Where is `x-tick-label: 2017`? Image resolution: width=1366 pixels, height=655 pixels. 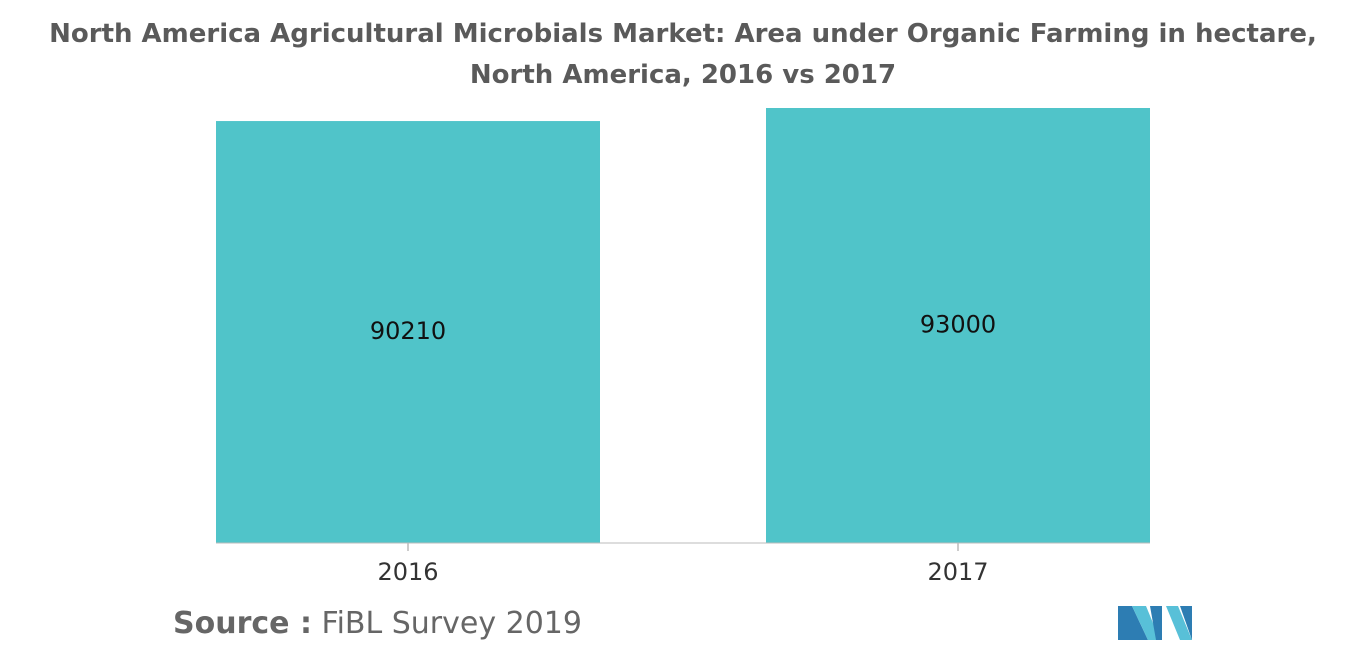 x-tick-label: 2017 is located at coordinates (957, 572).